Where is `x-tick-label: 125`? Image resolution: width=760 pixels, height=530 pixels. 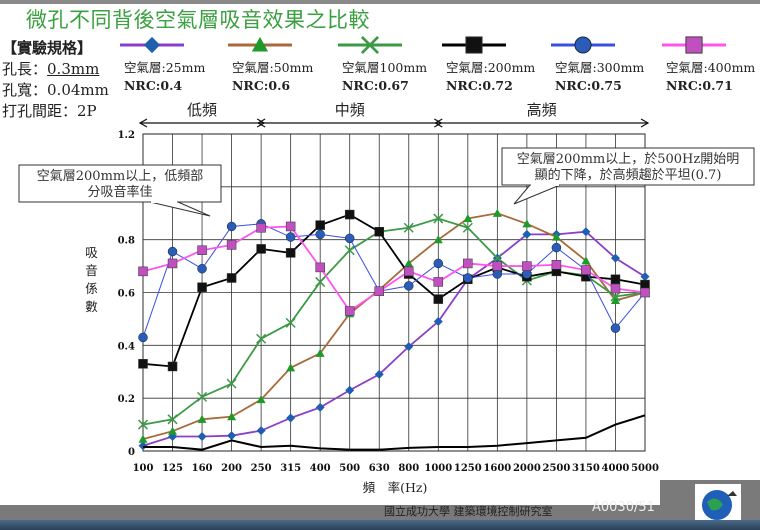
x-tick-label: 125 is located at coordinates (172, 468).